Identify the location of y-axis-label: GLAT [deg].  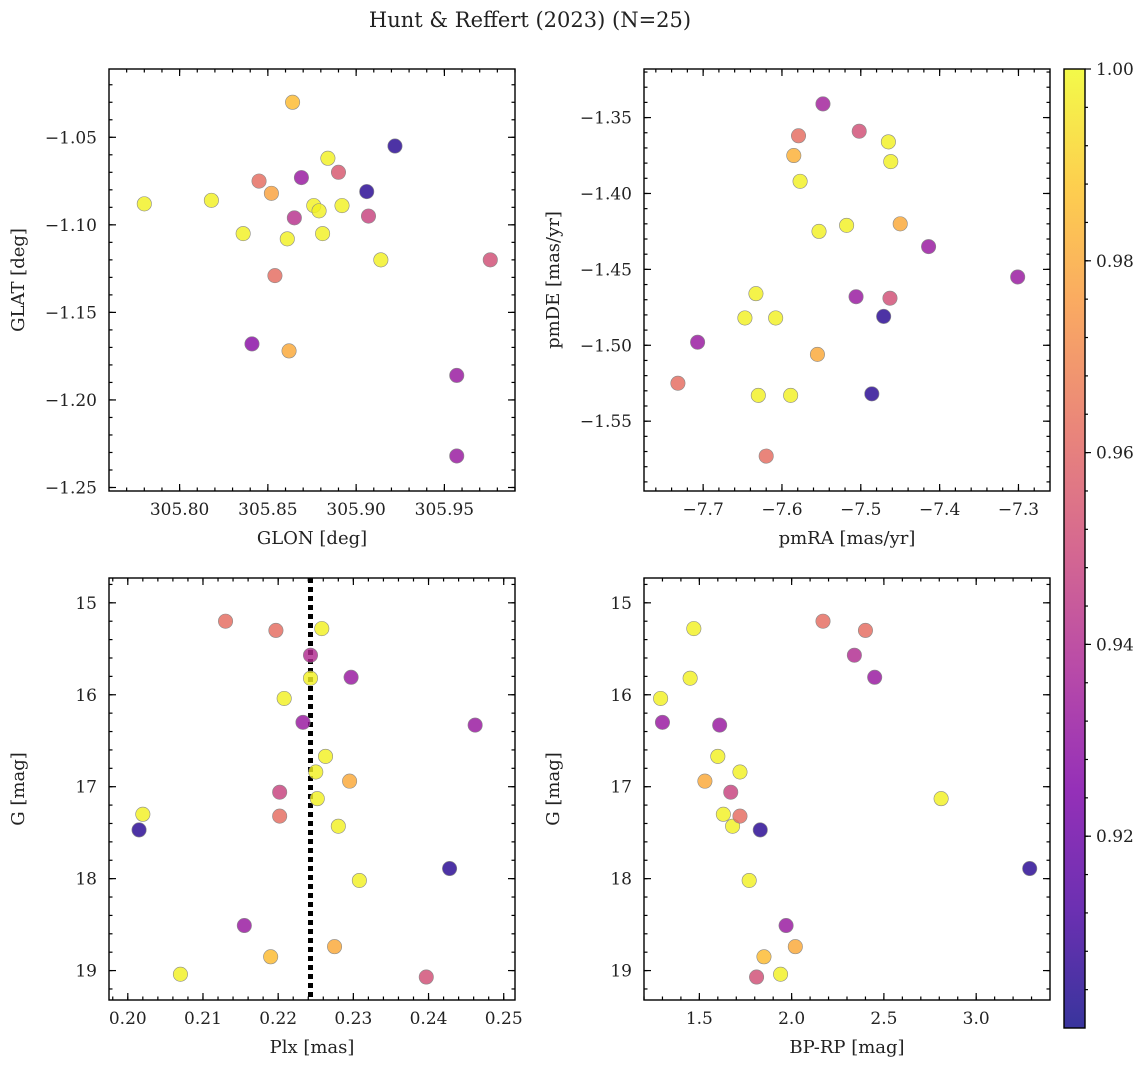
(18, 280).